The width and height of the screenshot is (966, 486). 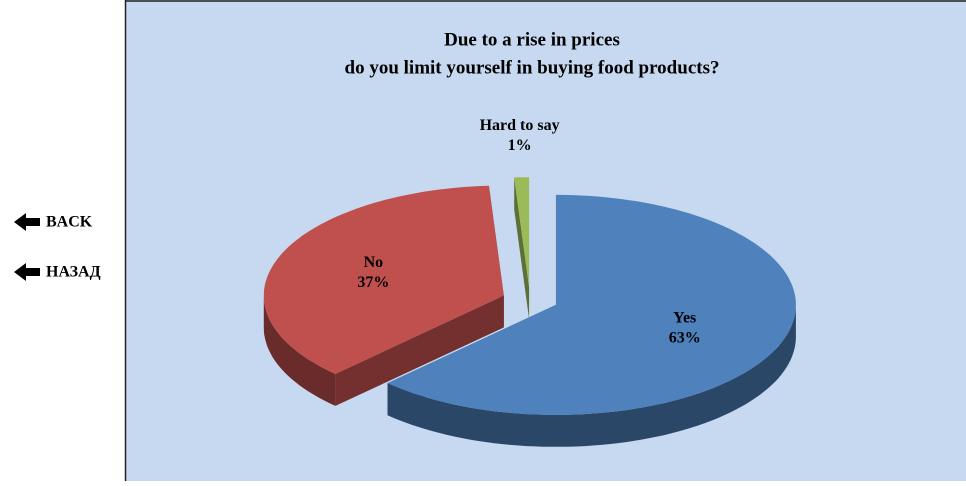 I want to click on nazad-button: НАЗАД, so click(x=57, y=272).